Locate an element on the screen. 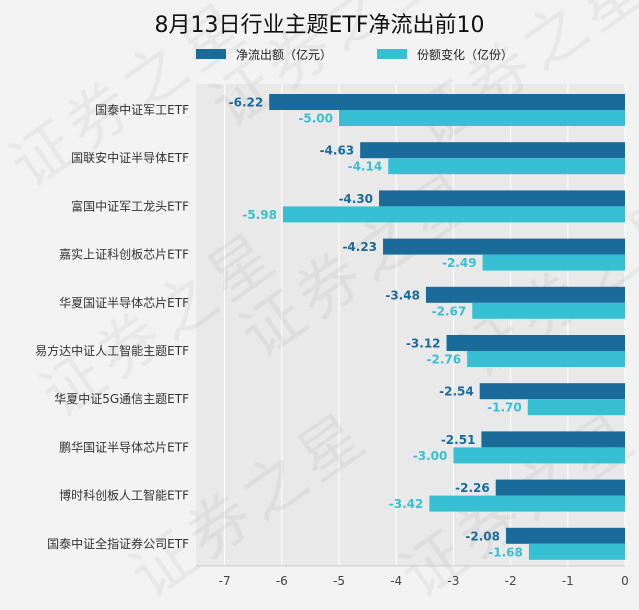  data-label: -1.68 is located at coordinates (505, 552).